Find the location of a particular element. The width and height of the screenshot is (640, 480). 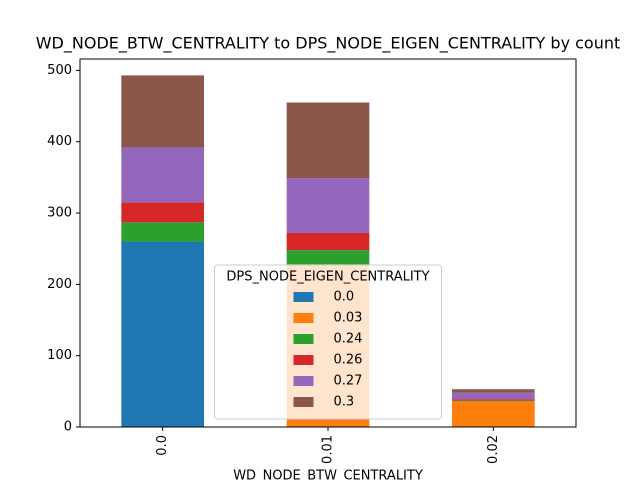

x-tick-label: 0.01 is located at coordinates (328, 449).